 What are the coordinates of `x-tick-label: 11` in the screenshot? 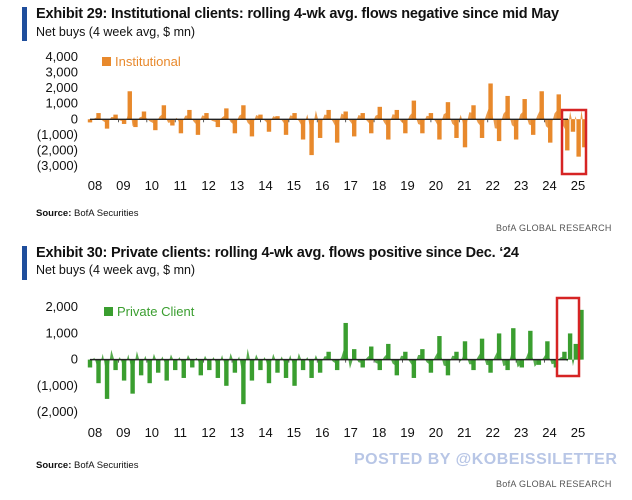 It's located at (180, 432).